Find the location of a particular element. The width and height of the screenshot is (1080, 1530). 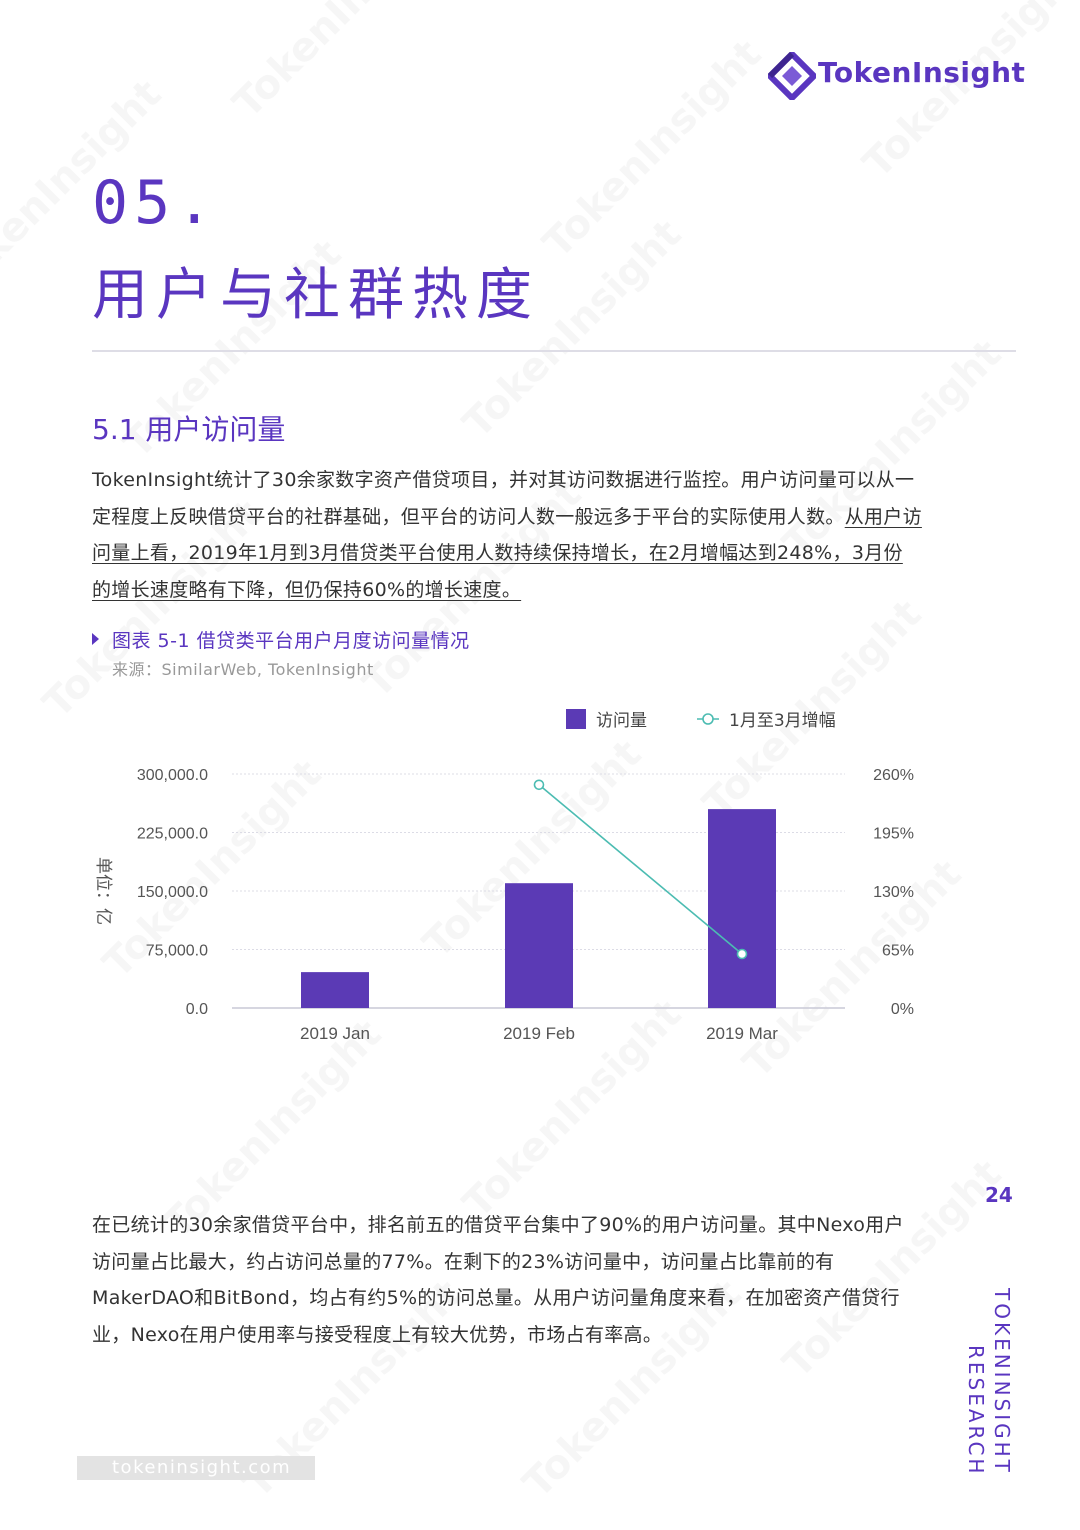

y-tick-label: 150,000.0 is located at coordinates (172, 892).